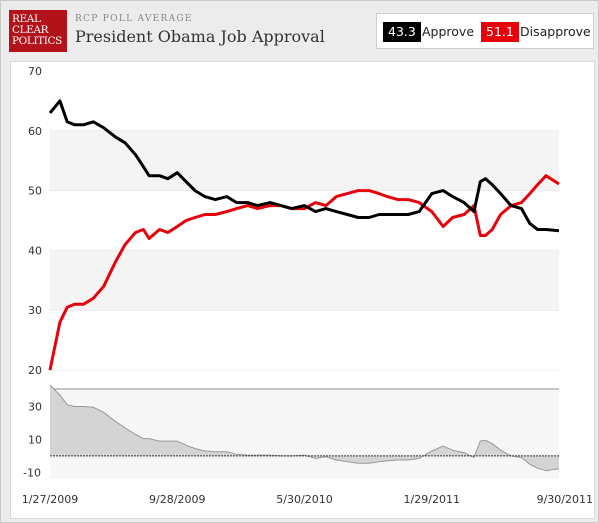  Describe the element at coordinates (50, 499) in the screenshot. I see `x-tick-label: 1/27/2009` at that location.